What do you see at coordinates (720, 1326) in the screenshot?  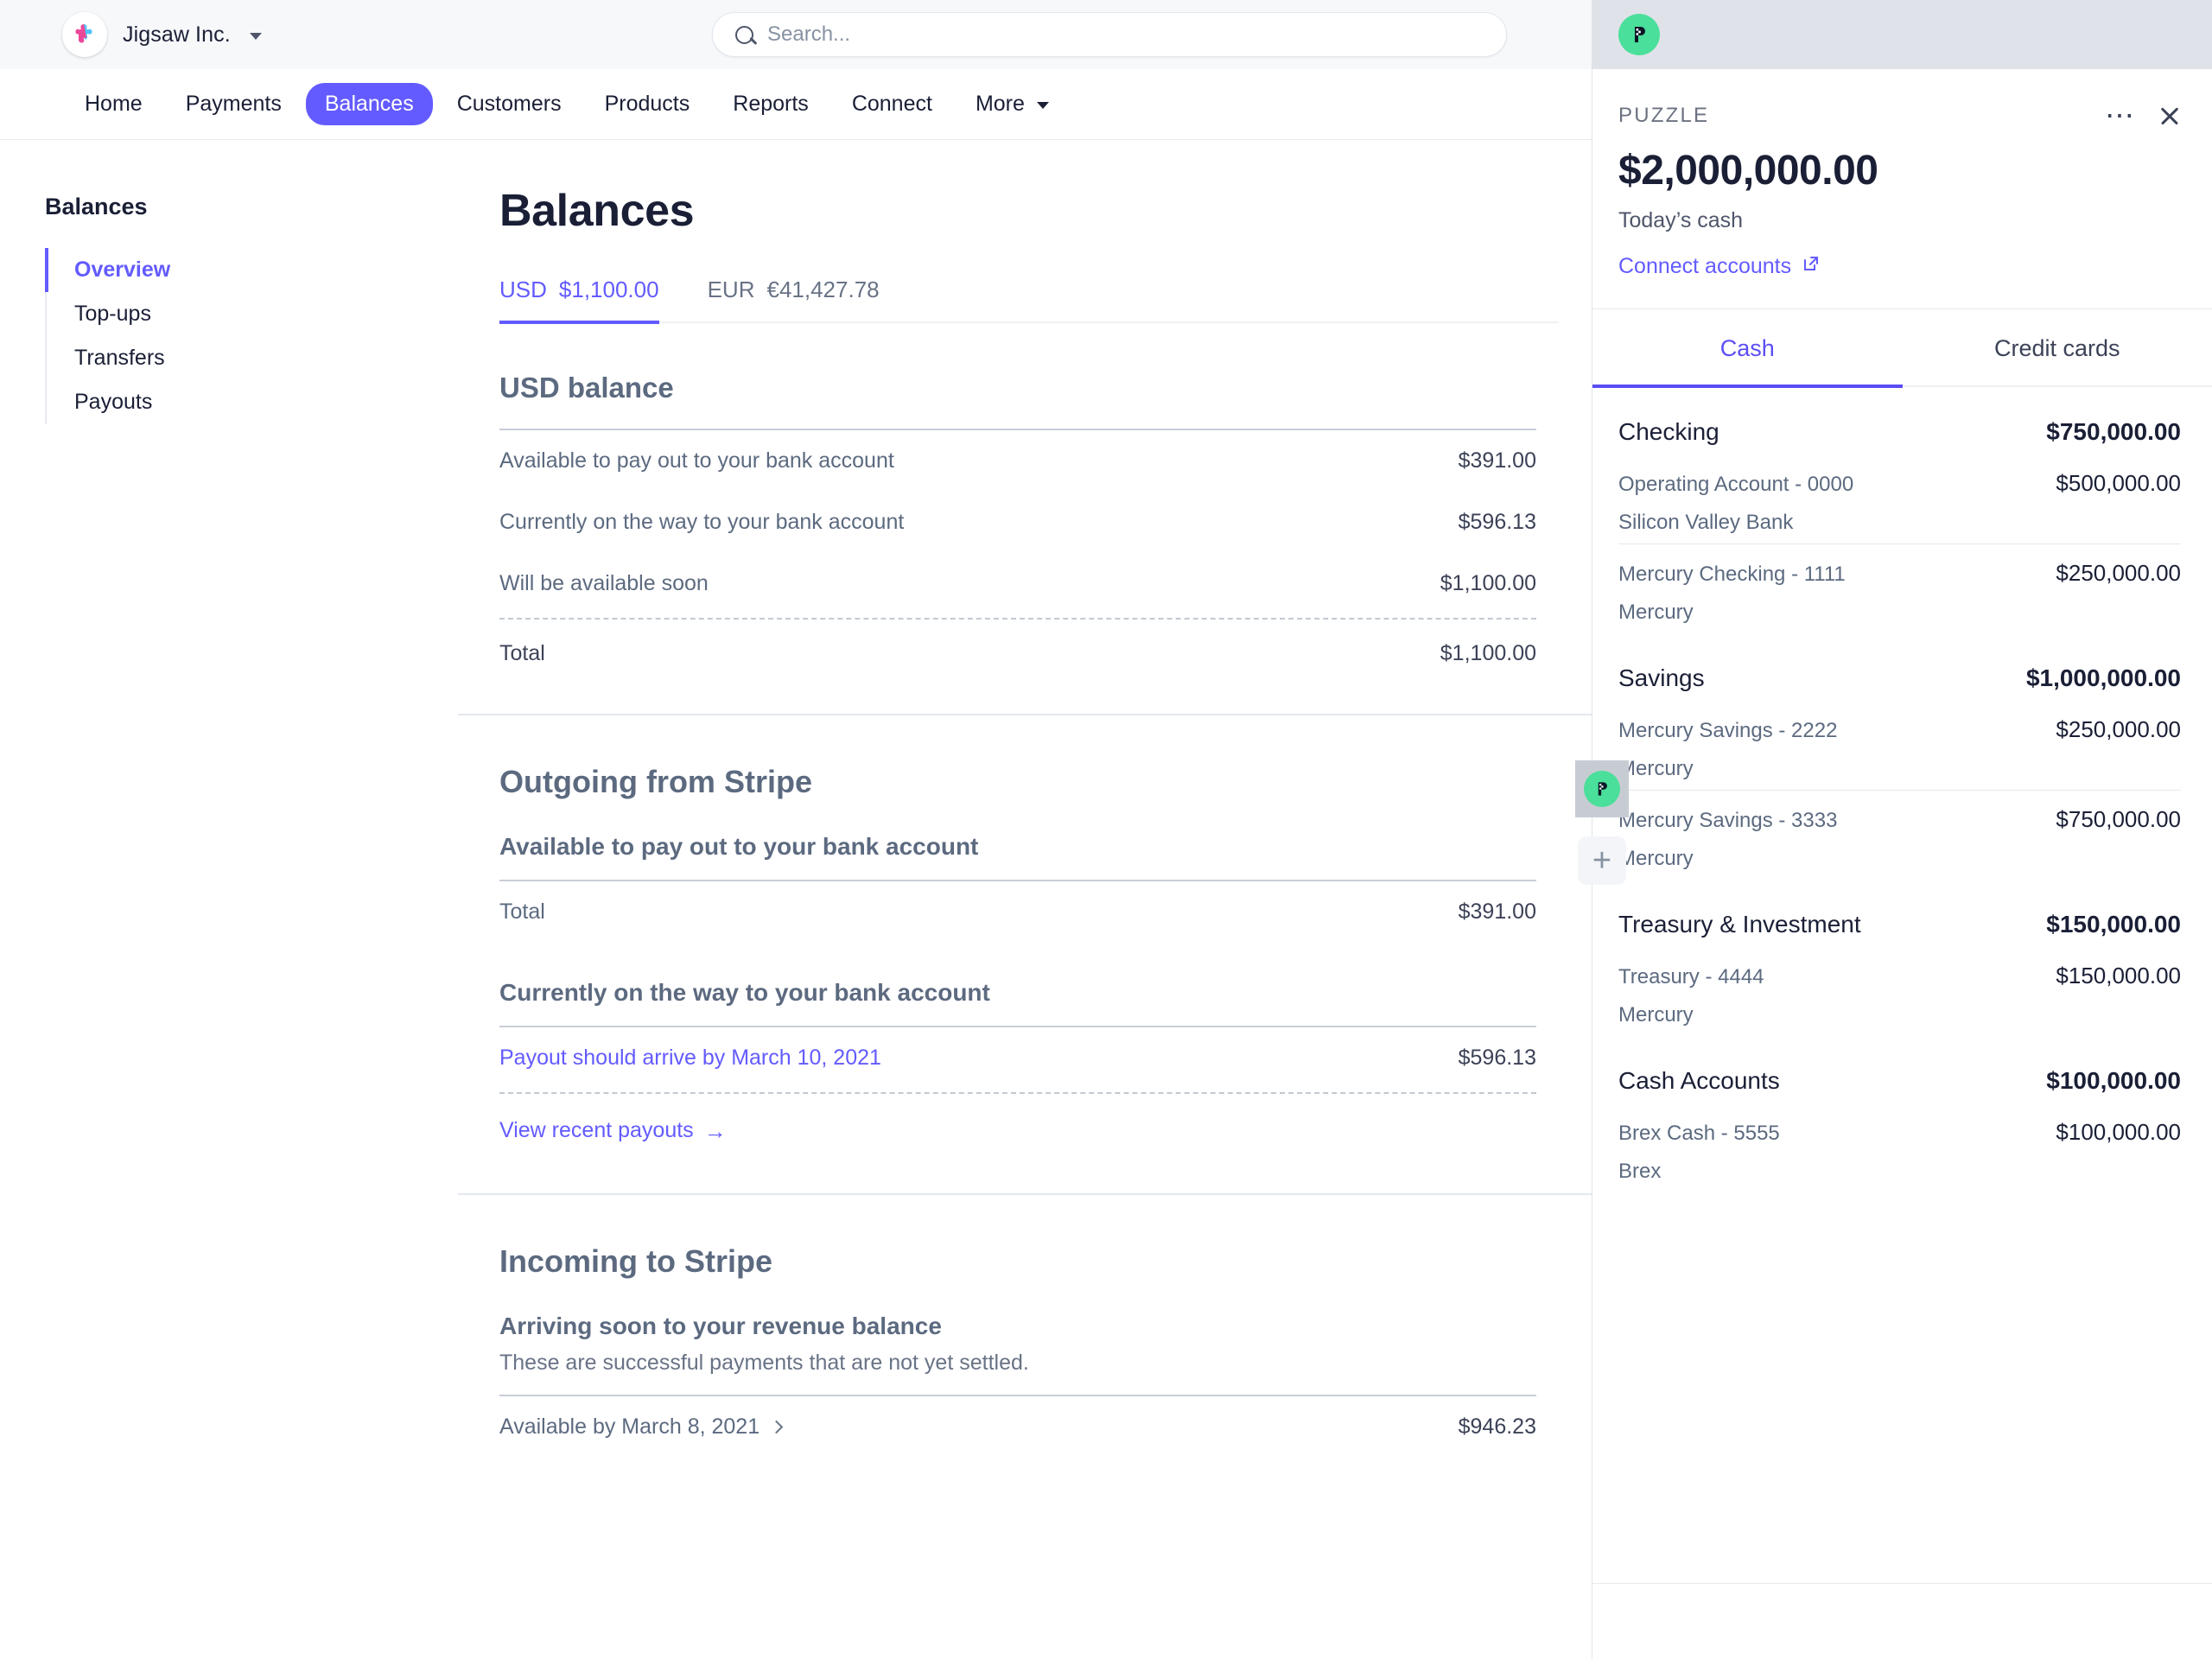 I see `incoming-subheading: Arriving soon to your revenue balance` at bounding box center [720, 1326].